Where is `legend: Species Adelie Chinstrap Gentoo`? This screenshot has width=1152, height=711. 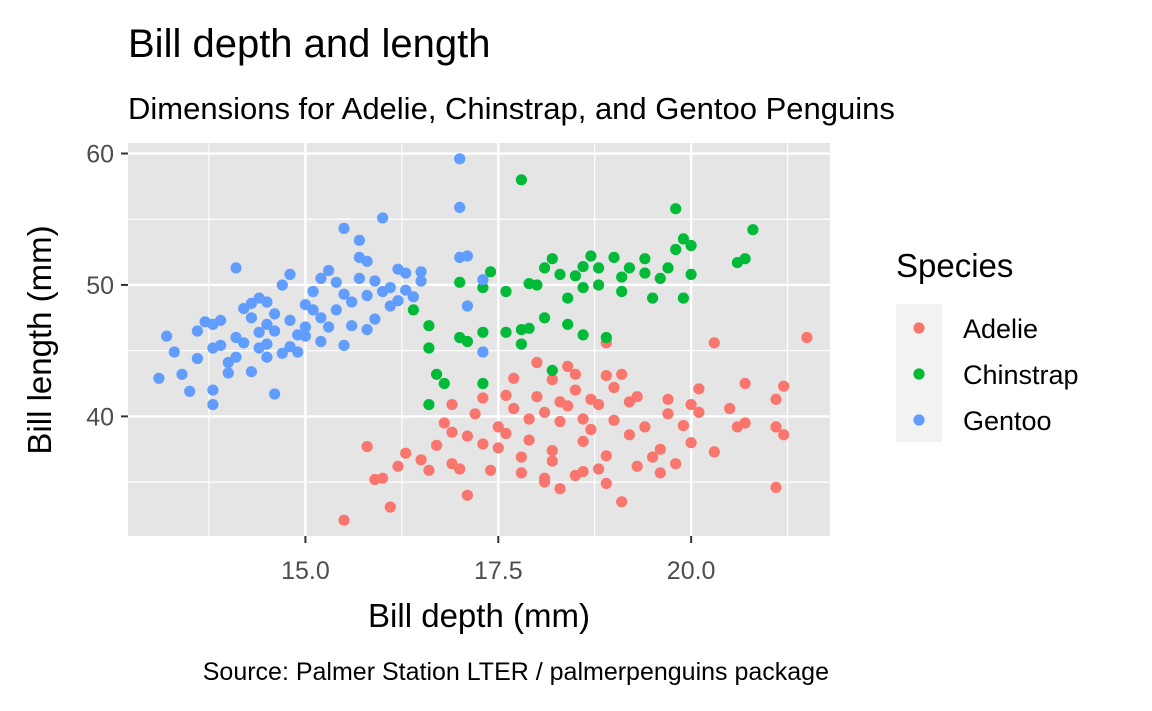
legend: Species Adelie Chinstrap Gentoo is located at coordinates (987, 344).